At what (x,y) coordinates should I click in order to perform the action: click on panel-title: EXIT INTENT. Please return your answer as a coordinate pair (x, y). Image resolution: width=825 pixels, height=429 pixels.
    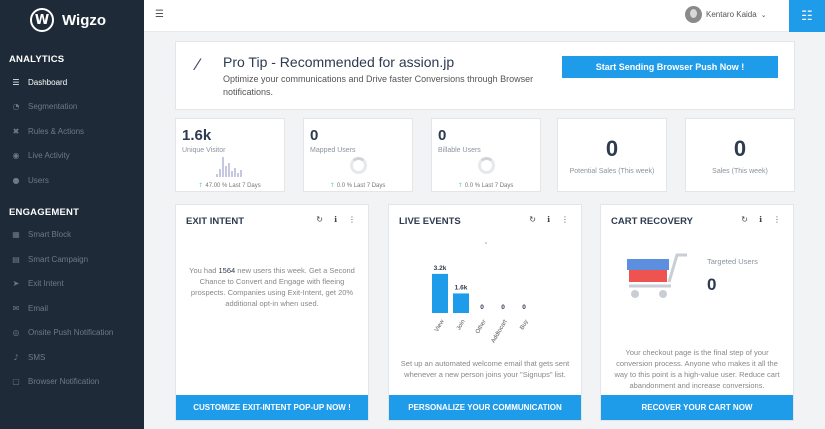
    Looking at the image, I should click on (215, 221).